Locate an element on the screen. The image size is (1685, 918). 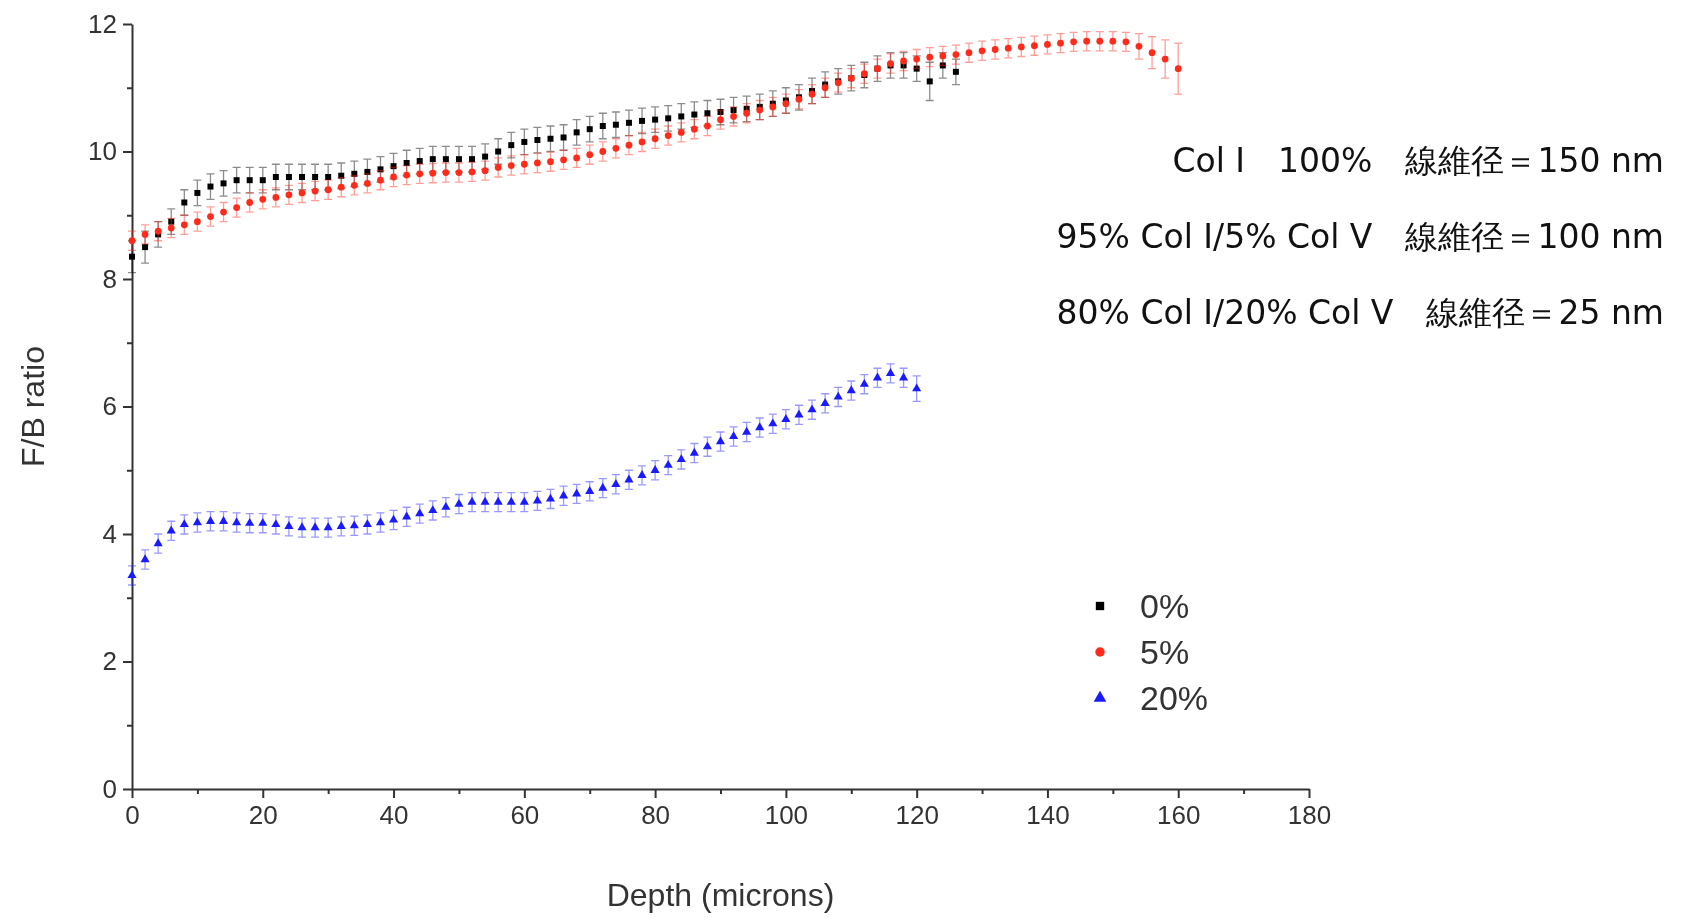
x-tick-label: 0 is located at coordinates (132, 815).